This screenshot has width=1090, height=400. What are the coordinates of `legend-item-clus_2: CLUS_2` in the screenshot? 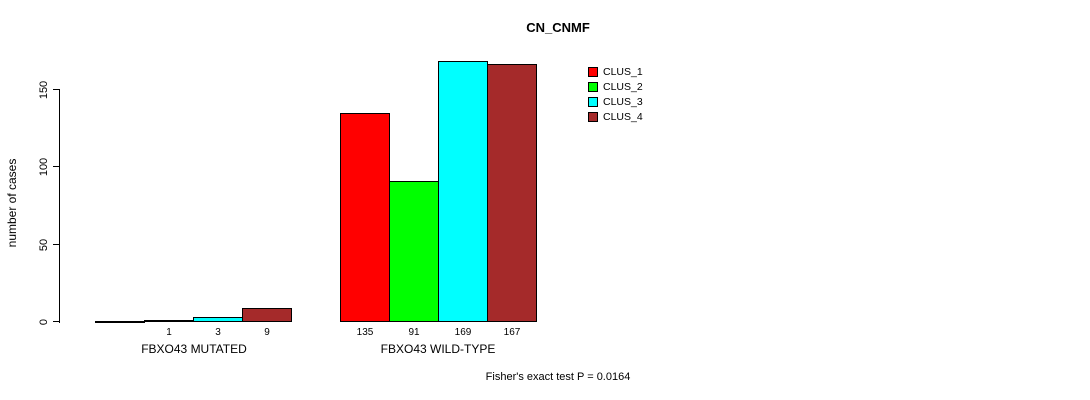 It's located at (615, 86).